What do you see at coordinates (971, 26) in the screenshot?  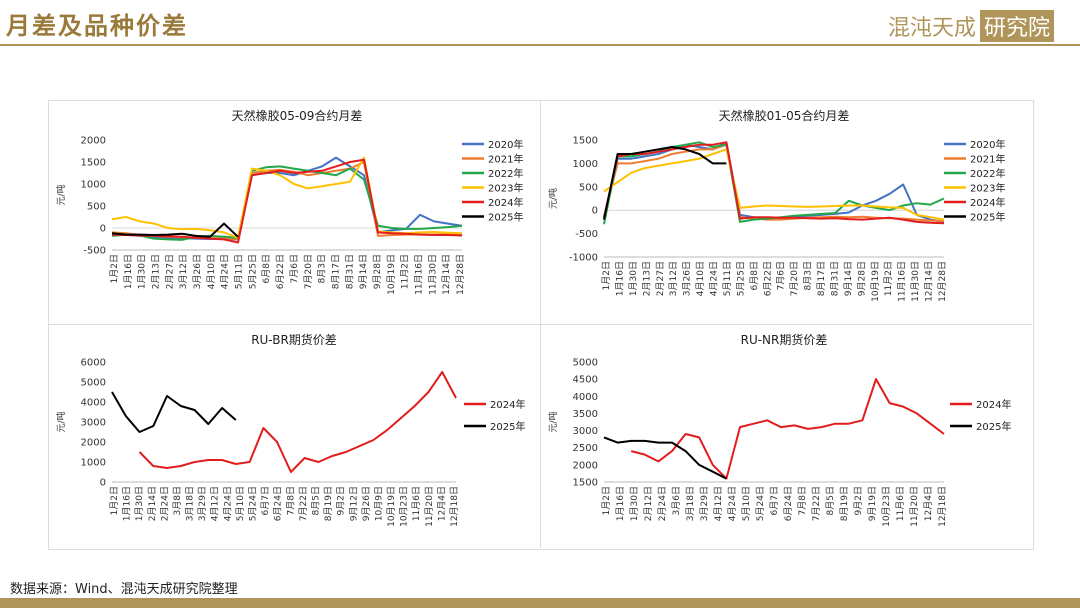 I see `brand-logo: 混沌天成 研究院` at bounding box center [971, 26].